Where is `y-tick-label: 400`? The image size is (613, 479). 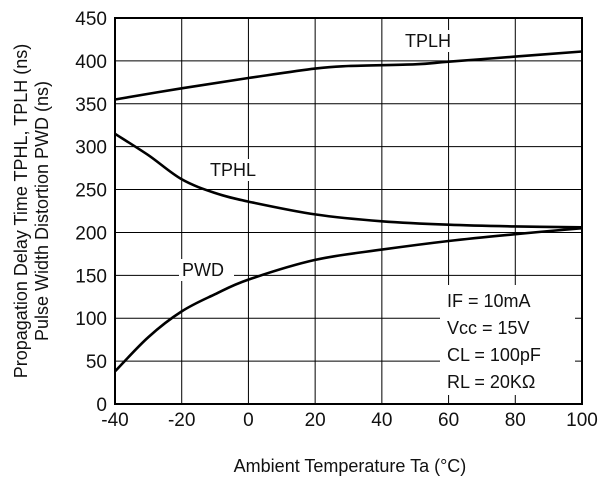
y-tick-label: 400 is located at coordinates (91, 62).